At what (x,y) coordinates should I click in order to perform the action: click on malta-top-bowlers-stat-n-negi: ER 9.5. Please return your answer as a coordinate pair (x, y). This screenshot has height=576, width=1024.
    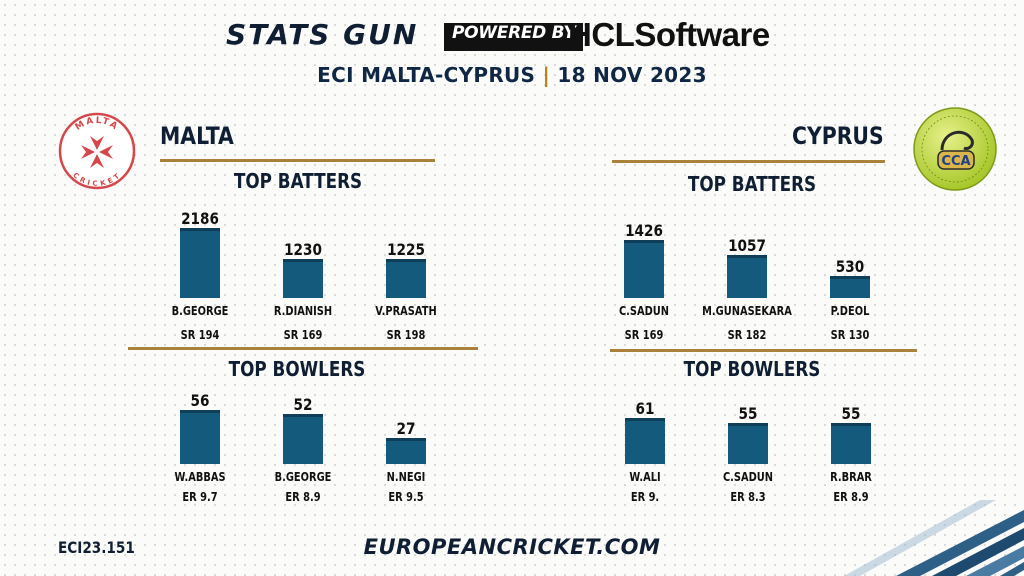
    Looking at the image, I should click on (406, 497).